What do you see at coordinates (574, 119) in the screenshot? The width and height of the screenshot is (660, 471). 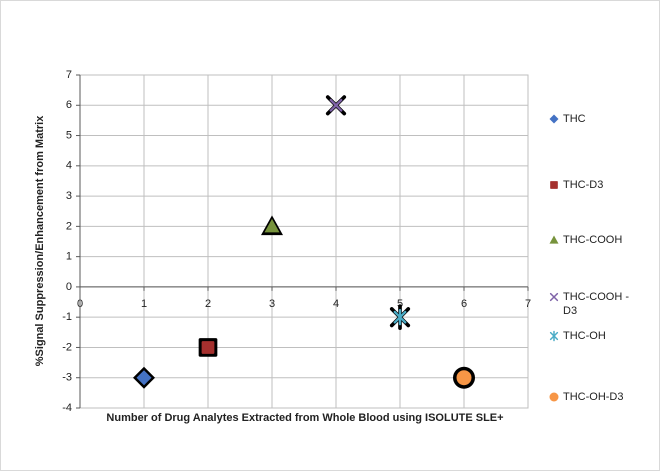 I see `legend-label: THC` at bounding box center [574, 119].